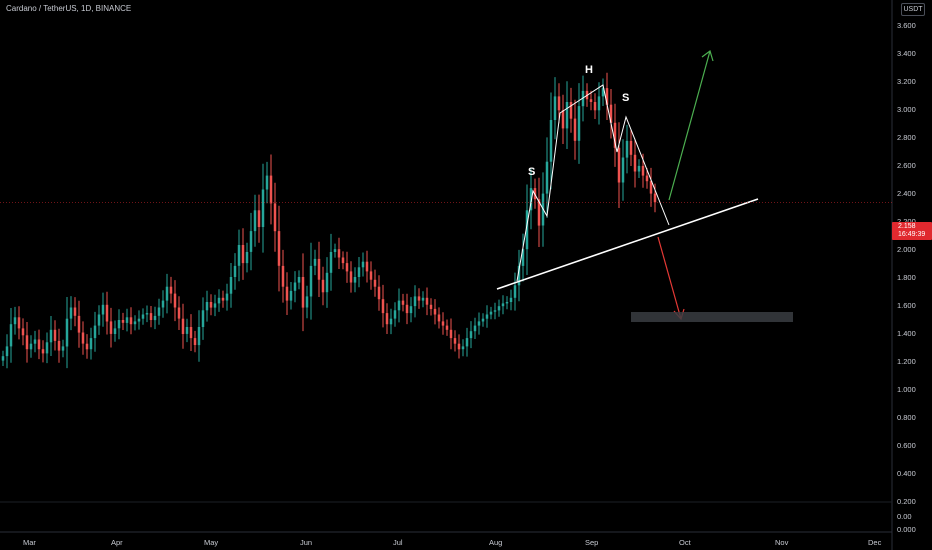  Describe the element at coordinates (906, 277) in the screenshot. I see `y-tick-label: 1.800` at that location.